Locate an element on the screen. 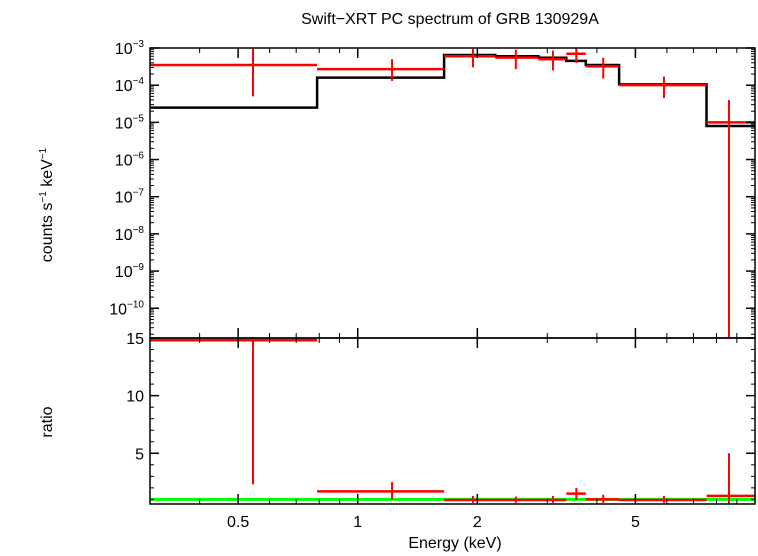  top-ylabel-main: counts s is located at coordinates (47, 233).